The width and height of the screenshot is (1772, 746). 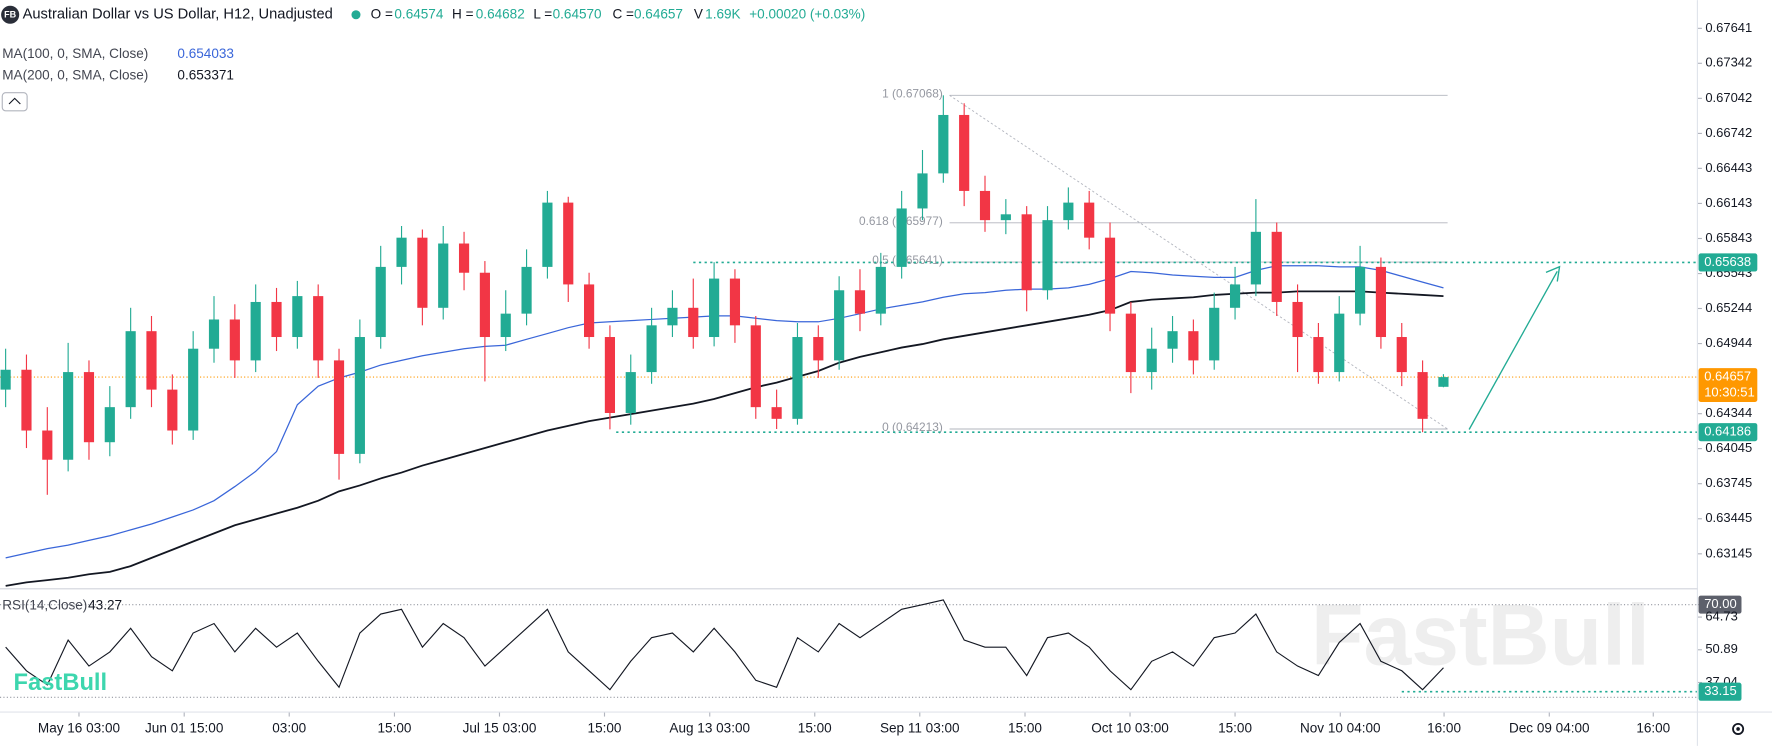 What do you see at coordinates (1340, 728) in the screenshot?
I see `x-tick-label: Nov 10 04:00` at bounding box center [1340, 728].